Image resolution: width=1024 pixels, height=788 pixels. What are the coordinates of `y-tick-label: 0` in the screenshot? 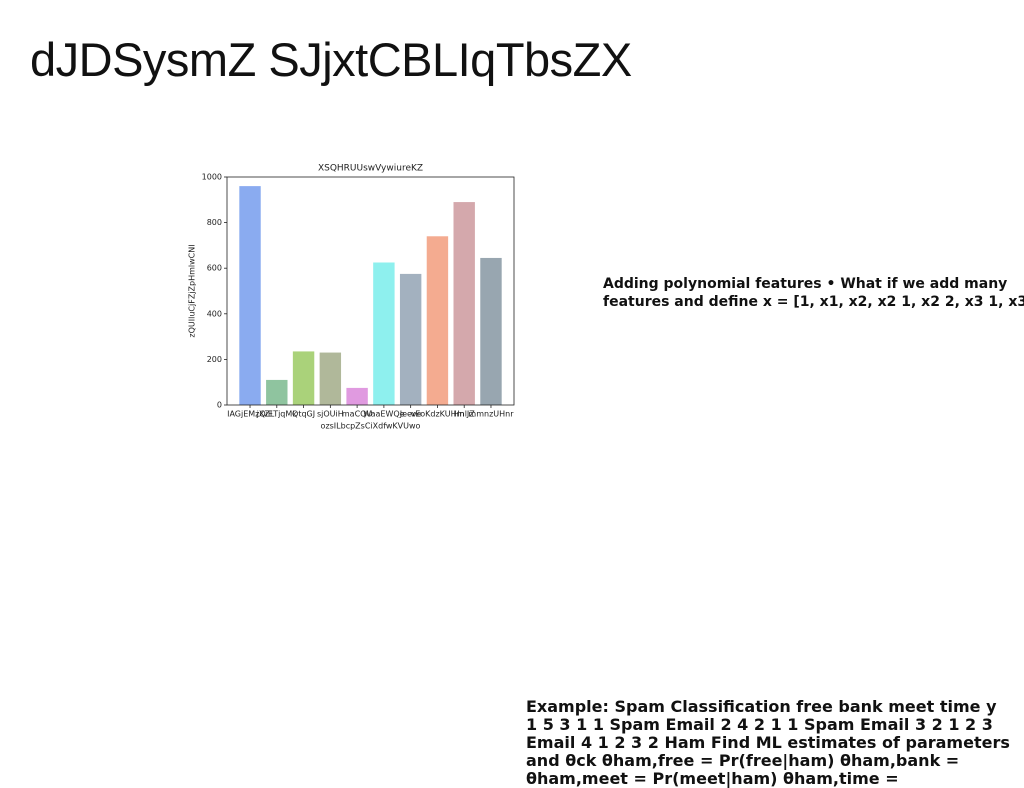 It's located at (219, 405).